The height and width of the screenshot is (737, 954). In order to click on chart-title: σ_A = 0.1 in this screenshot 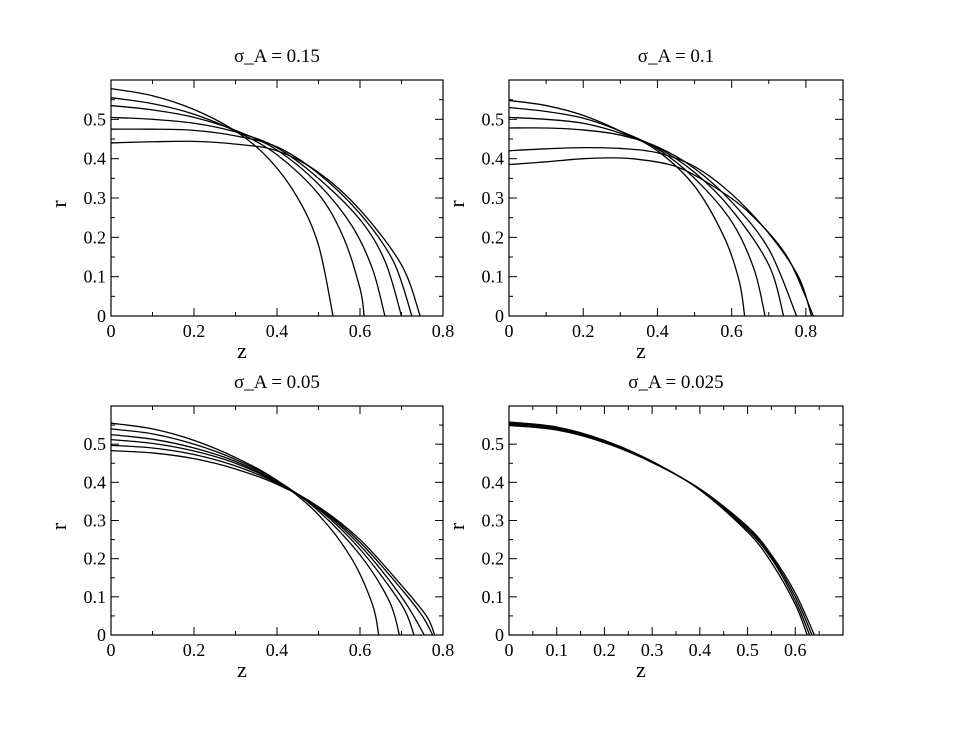, I will do `click(676, 56)`.